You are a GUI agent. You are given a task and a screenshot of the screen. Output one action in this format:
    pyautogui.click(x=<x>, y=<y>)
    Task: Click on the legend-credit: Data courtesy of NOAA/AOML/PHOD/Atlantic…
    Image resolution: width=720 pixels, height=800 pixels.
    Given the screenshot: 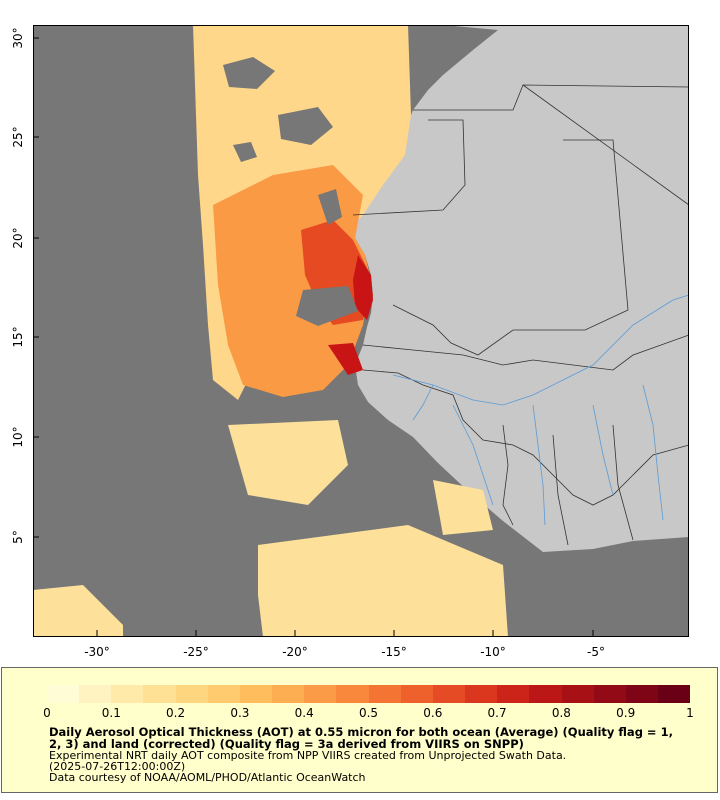 What is the action you would take?
    pyautogui.click(x=207, y=777)
    